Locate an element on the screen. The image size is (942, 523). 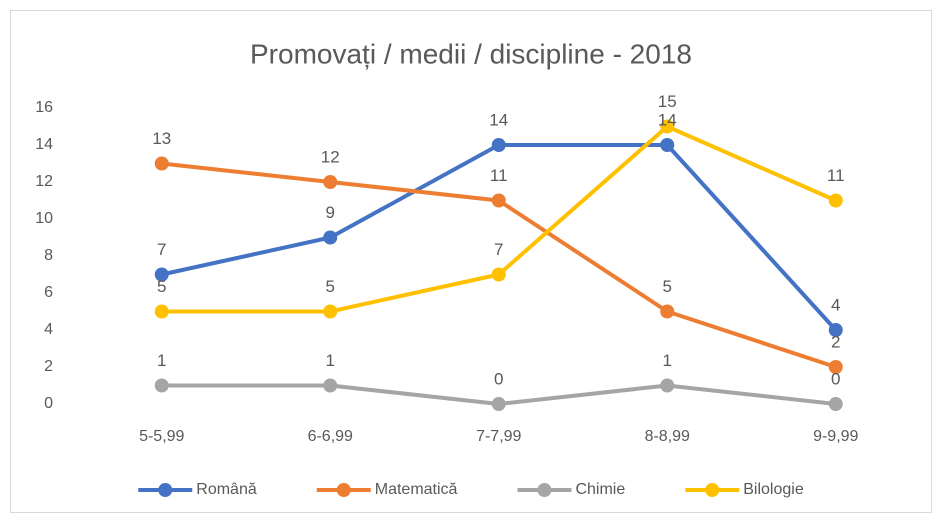
data-label: 2 is located at coordinates (835, 341).